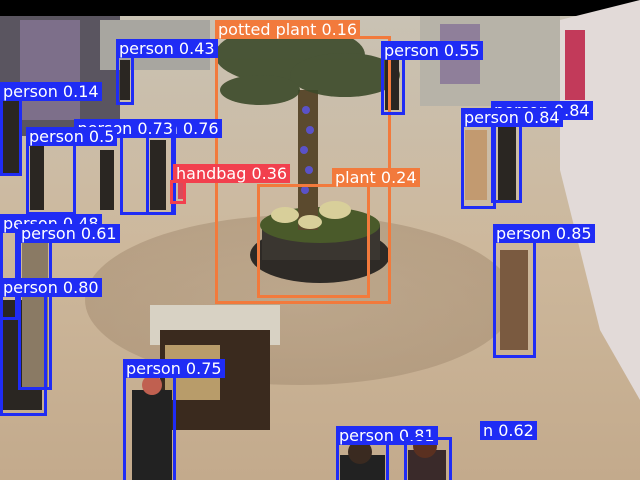  Describe the element at coordinates (174, 419) in the screenshot. I see `det-person-bottom-kiosk: person 0.75` at that location.